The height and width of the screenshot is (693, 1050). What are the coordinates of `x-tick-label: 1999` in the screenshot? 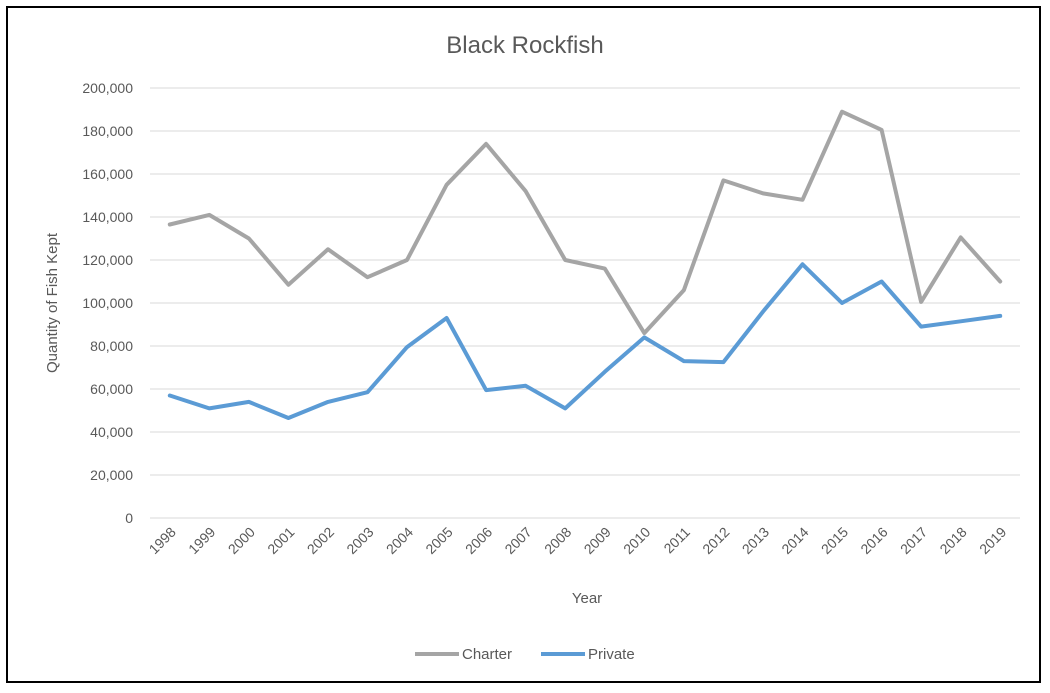 It's located at (201, 540).